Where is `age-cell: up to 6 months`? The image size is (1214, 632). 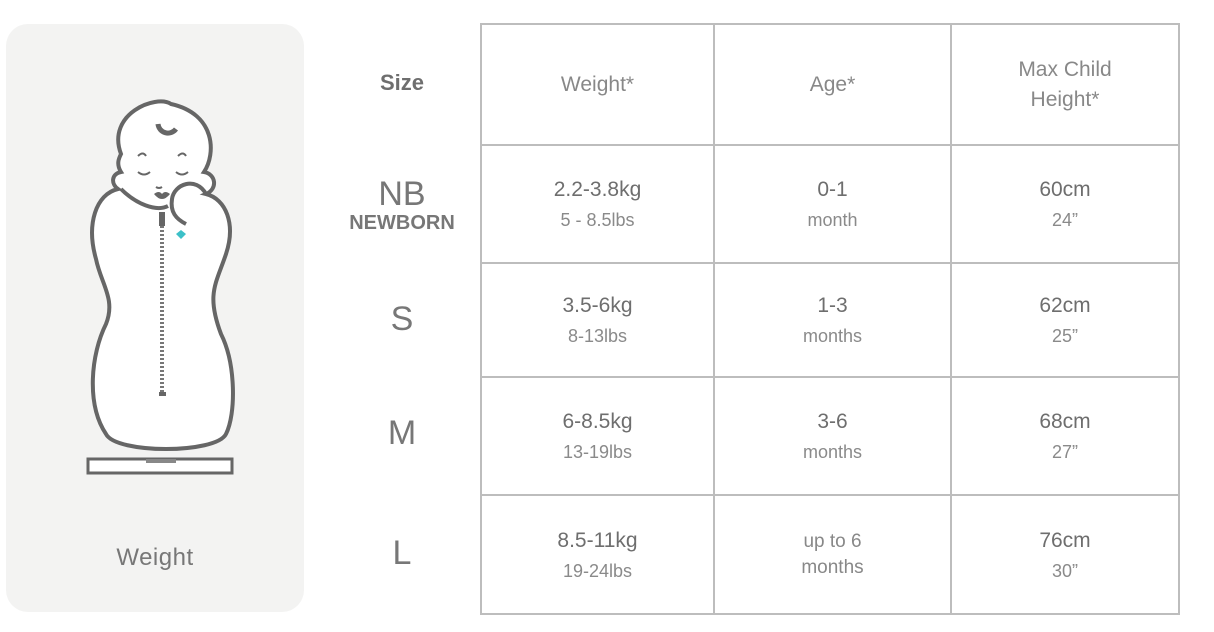
age-cell: up to 6 months is located at coordinates (832, 554).